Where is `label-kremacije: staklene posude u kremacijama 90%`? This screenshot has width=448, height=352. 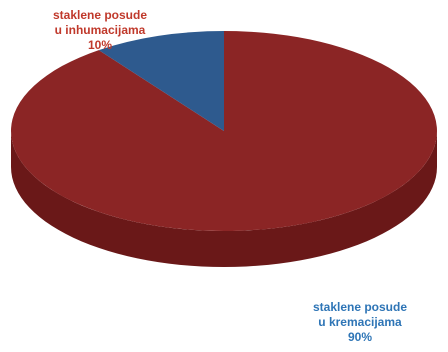 label-kremacije: staklene posude u kremacijama 90% is located at coordinates (360, 322).